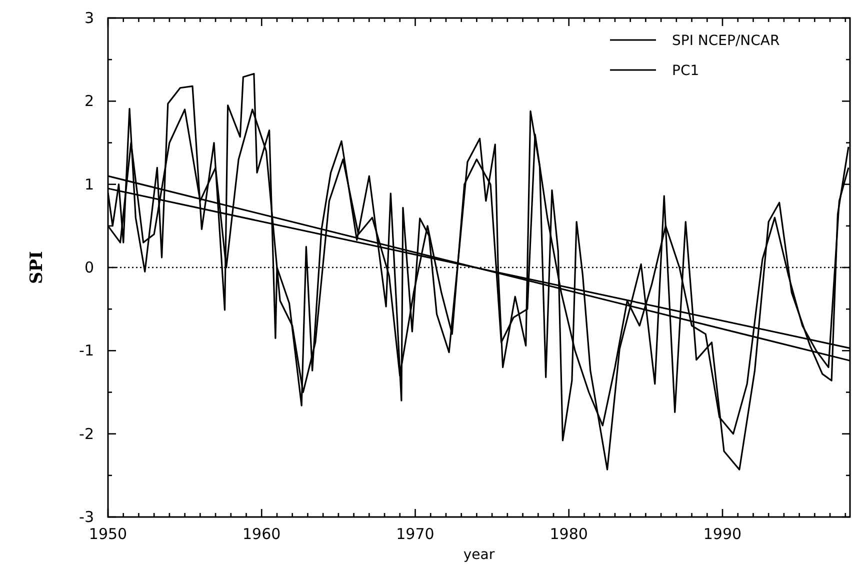 The height and width of the screenshot is (567, 856). I want to click on y-tick-label: -2, so click(86, 433).